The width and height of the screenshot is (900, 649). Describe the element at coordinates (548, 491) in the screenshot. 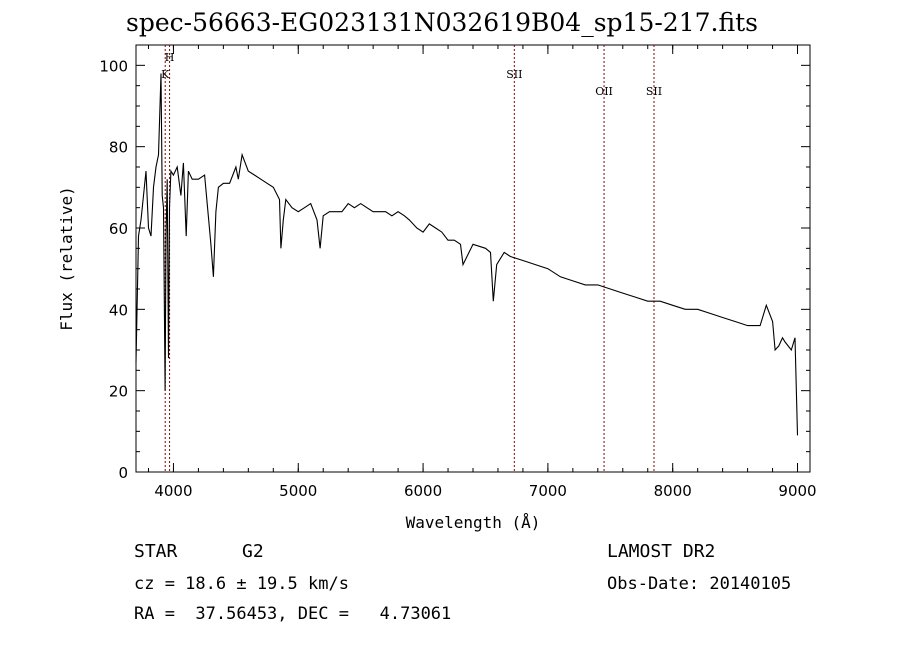

I see `x-tick-label-7000: 7000` at that location.